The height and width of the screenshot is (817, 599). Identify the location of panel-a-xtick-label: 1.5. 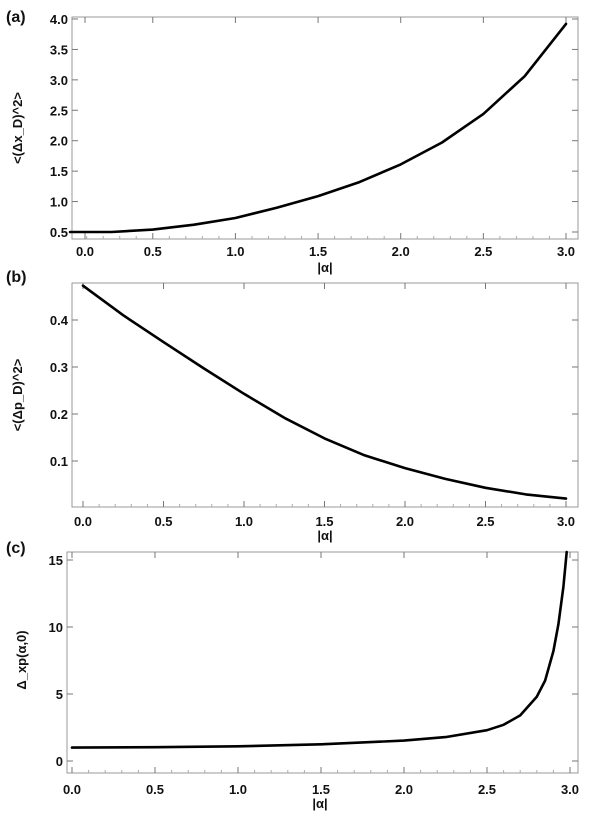
(318, 251).